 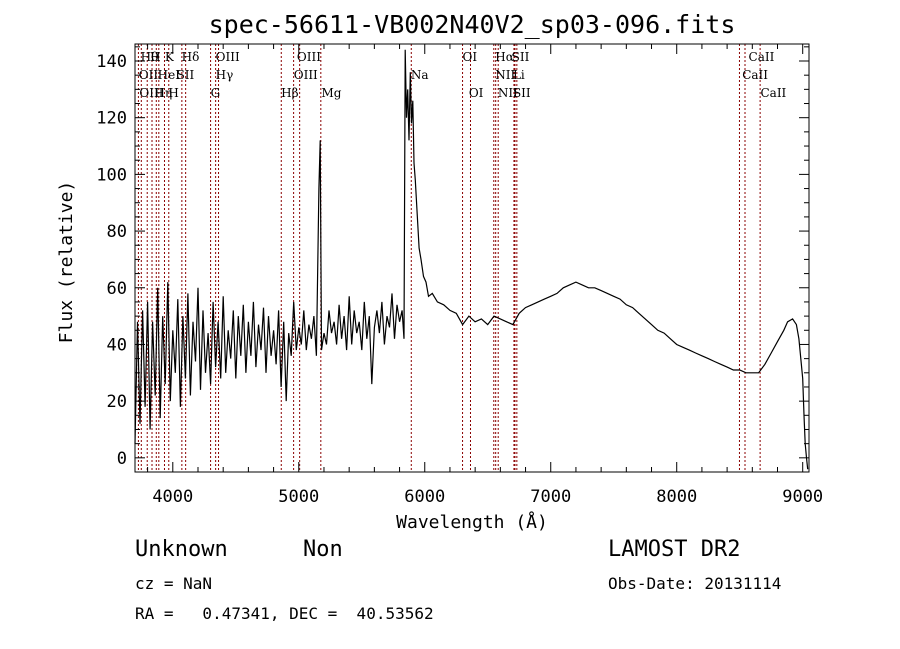 I want to click on spectral-line-label: Li, so click(x=519, y=75).